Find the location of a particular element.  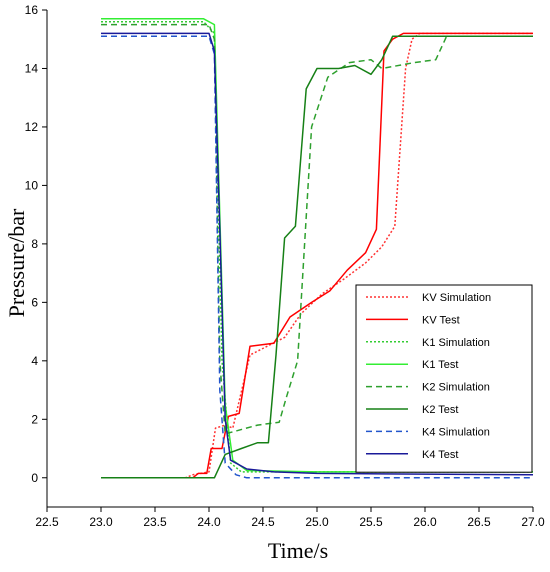

y-tick-label: 12 is located at coordinates (32, 127).